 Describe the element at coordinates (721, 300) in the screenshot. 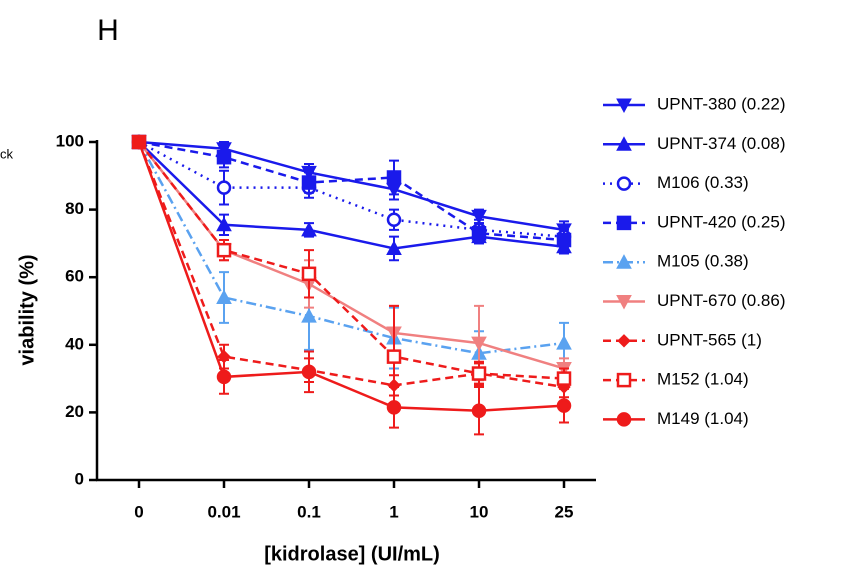

I see `legend-label: UPNT-670 (0.86)` at that location.